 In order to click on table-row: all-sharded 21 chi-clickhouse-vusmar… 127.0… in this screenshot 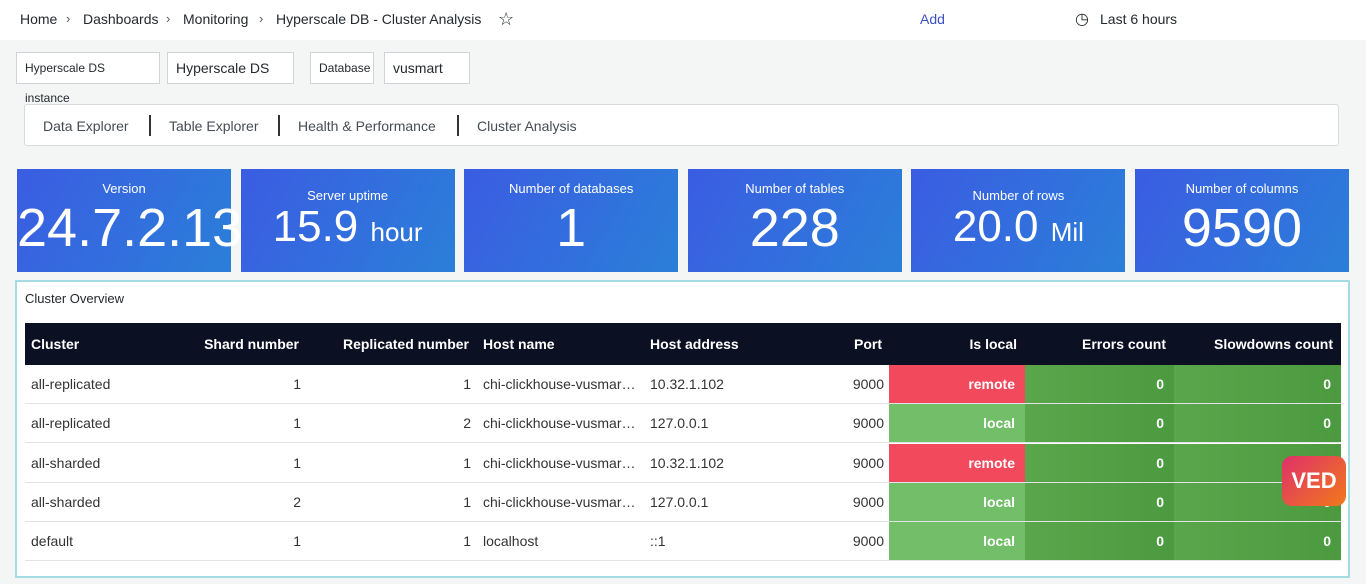, I will do `click(683, 502)`.